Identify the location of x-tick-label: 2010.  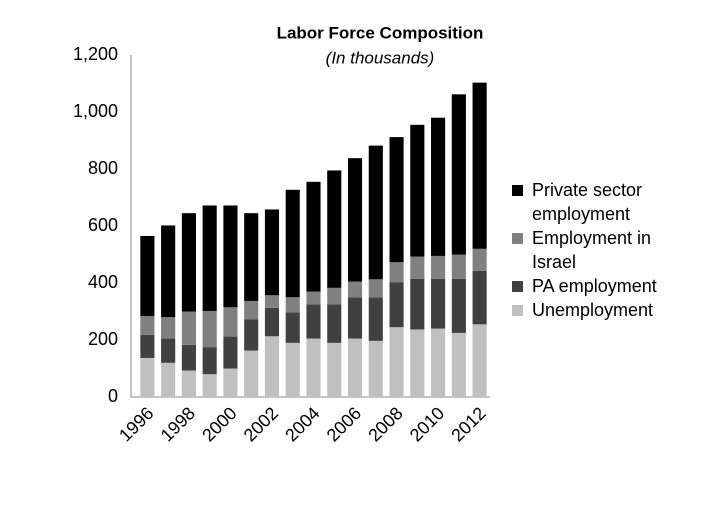
(427, 424).